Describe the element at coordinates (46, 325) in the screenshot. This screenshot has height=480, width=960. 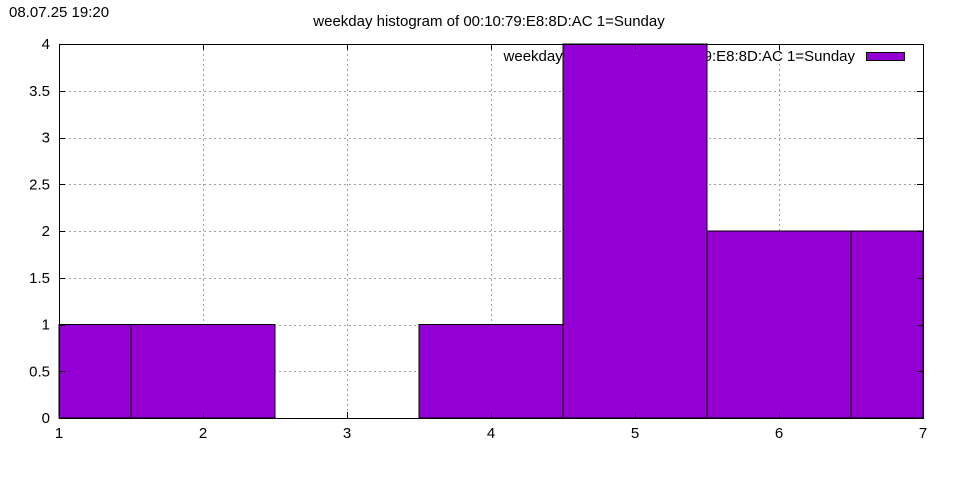
I see `y-tick-label-1: 1` at that location.